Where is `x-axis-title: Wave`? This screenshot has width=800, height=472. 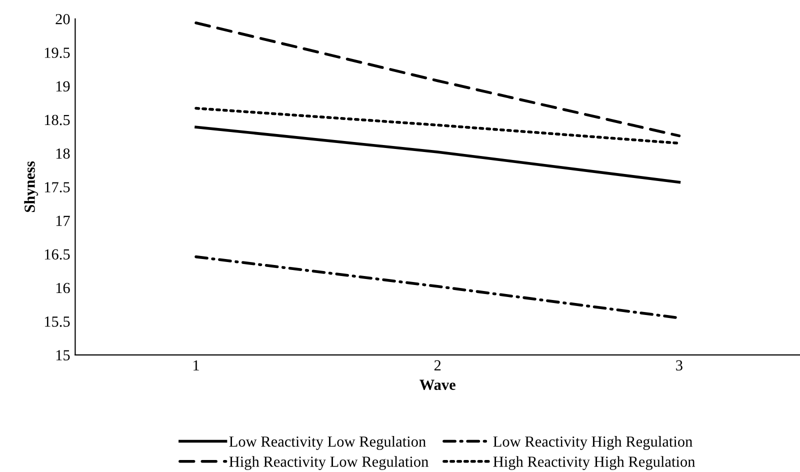 x-axis-title: Wave is located at coordinates (438, 385).